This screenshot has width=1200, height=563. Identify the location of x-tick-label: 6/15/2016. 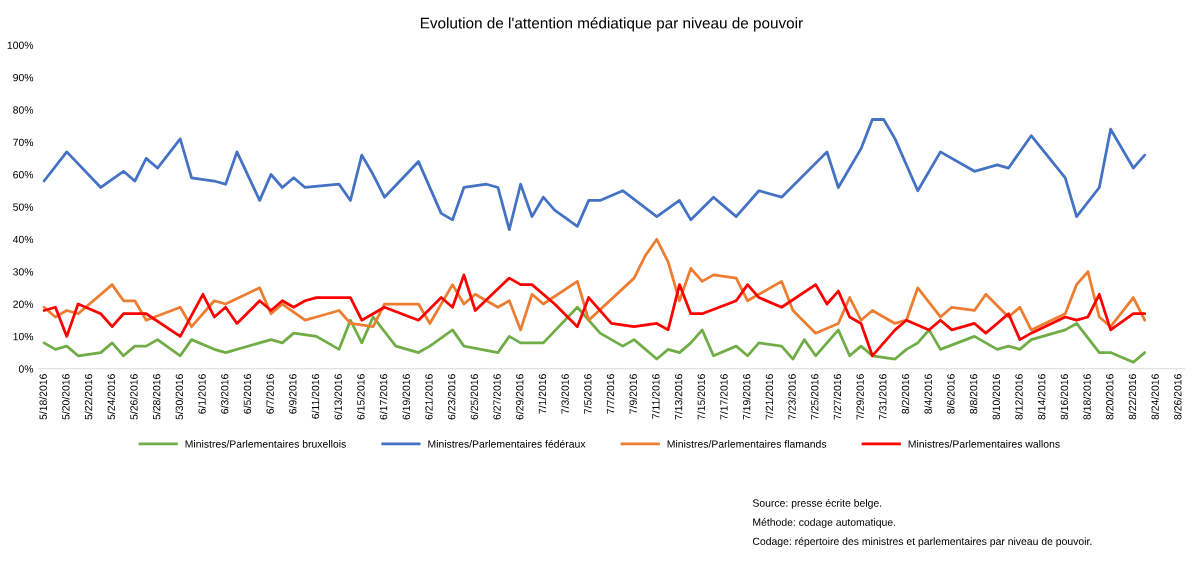
(360, 397).